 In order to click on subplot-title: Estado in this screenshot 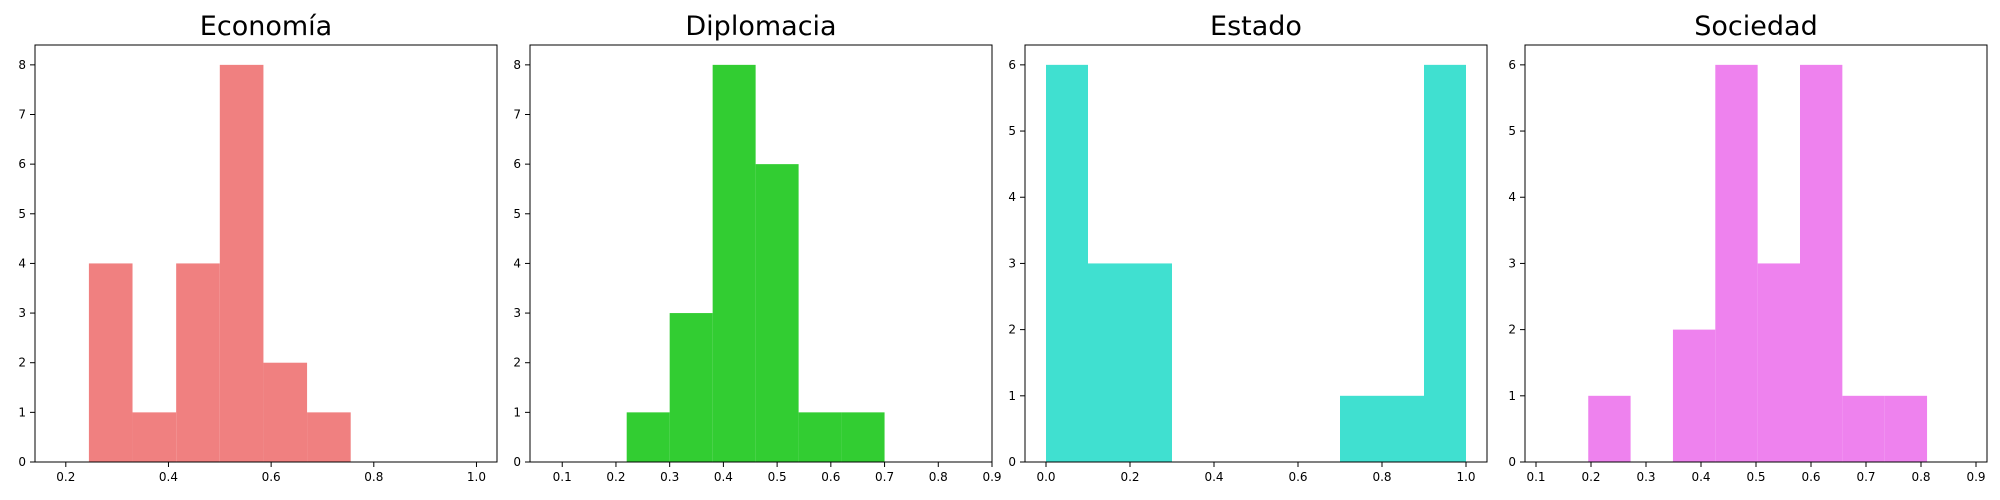, I will do `click(1256, 26)`.